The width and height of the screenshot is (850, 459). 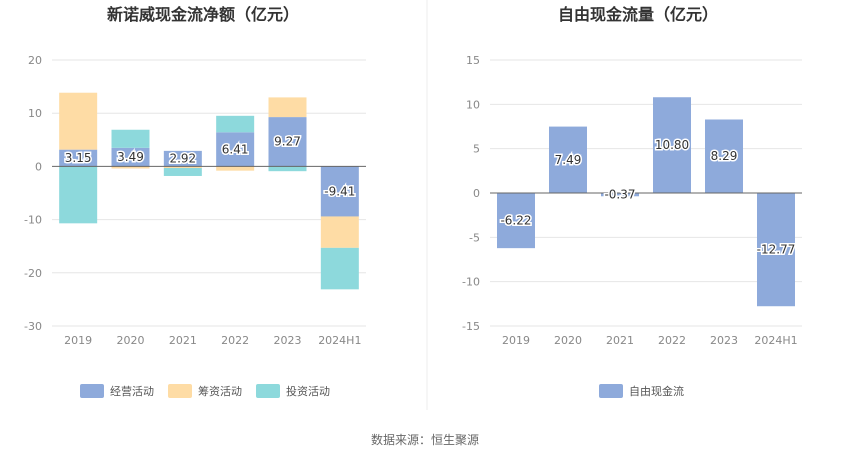 I want to click on data-label: -0.37, so click(x=619, y=195).